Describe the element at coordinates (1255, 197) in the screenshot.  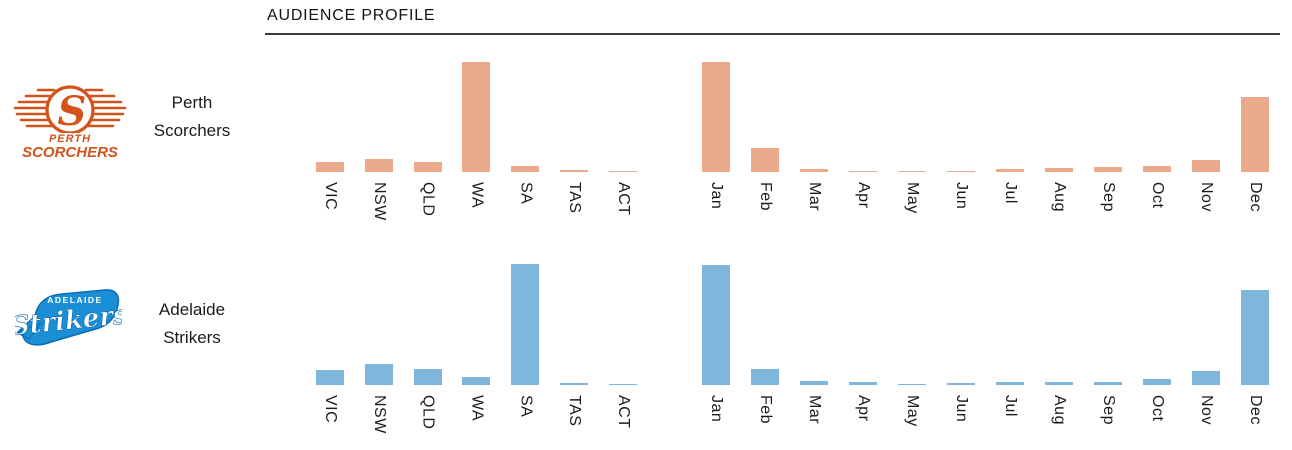
I see `bar-label-dec: Dec` at that location.